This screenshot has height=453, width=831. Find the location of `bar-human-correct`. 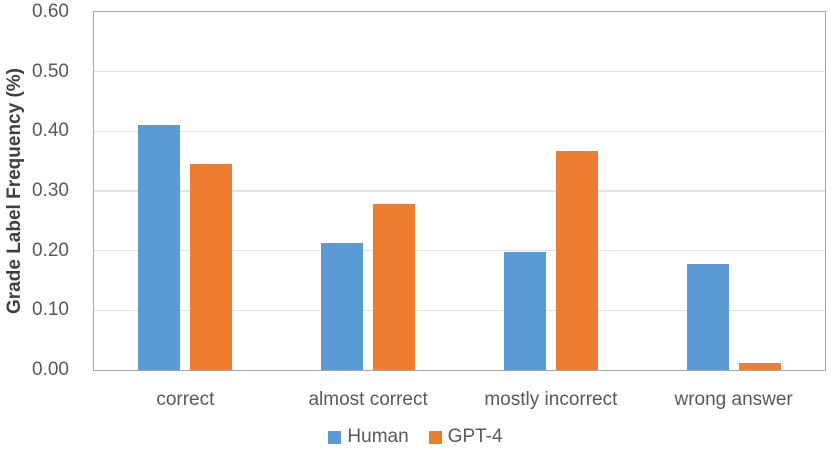

bar-human-correct is located at coordinates (159, 247).